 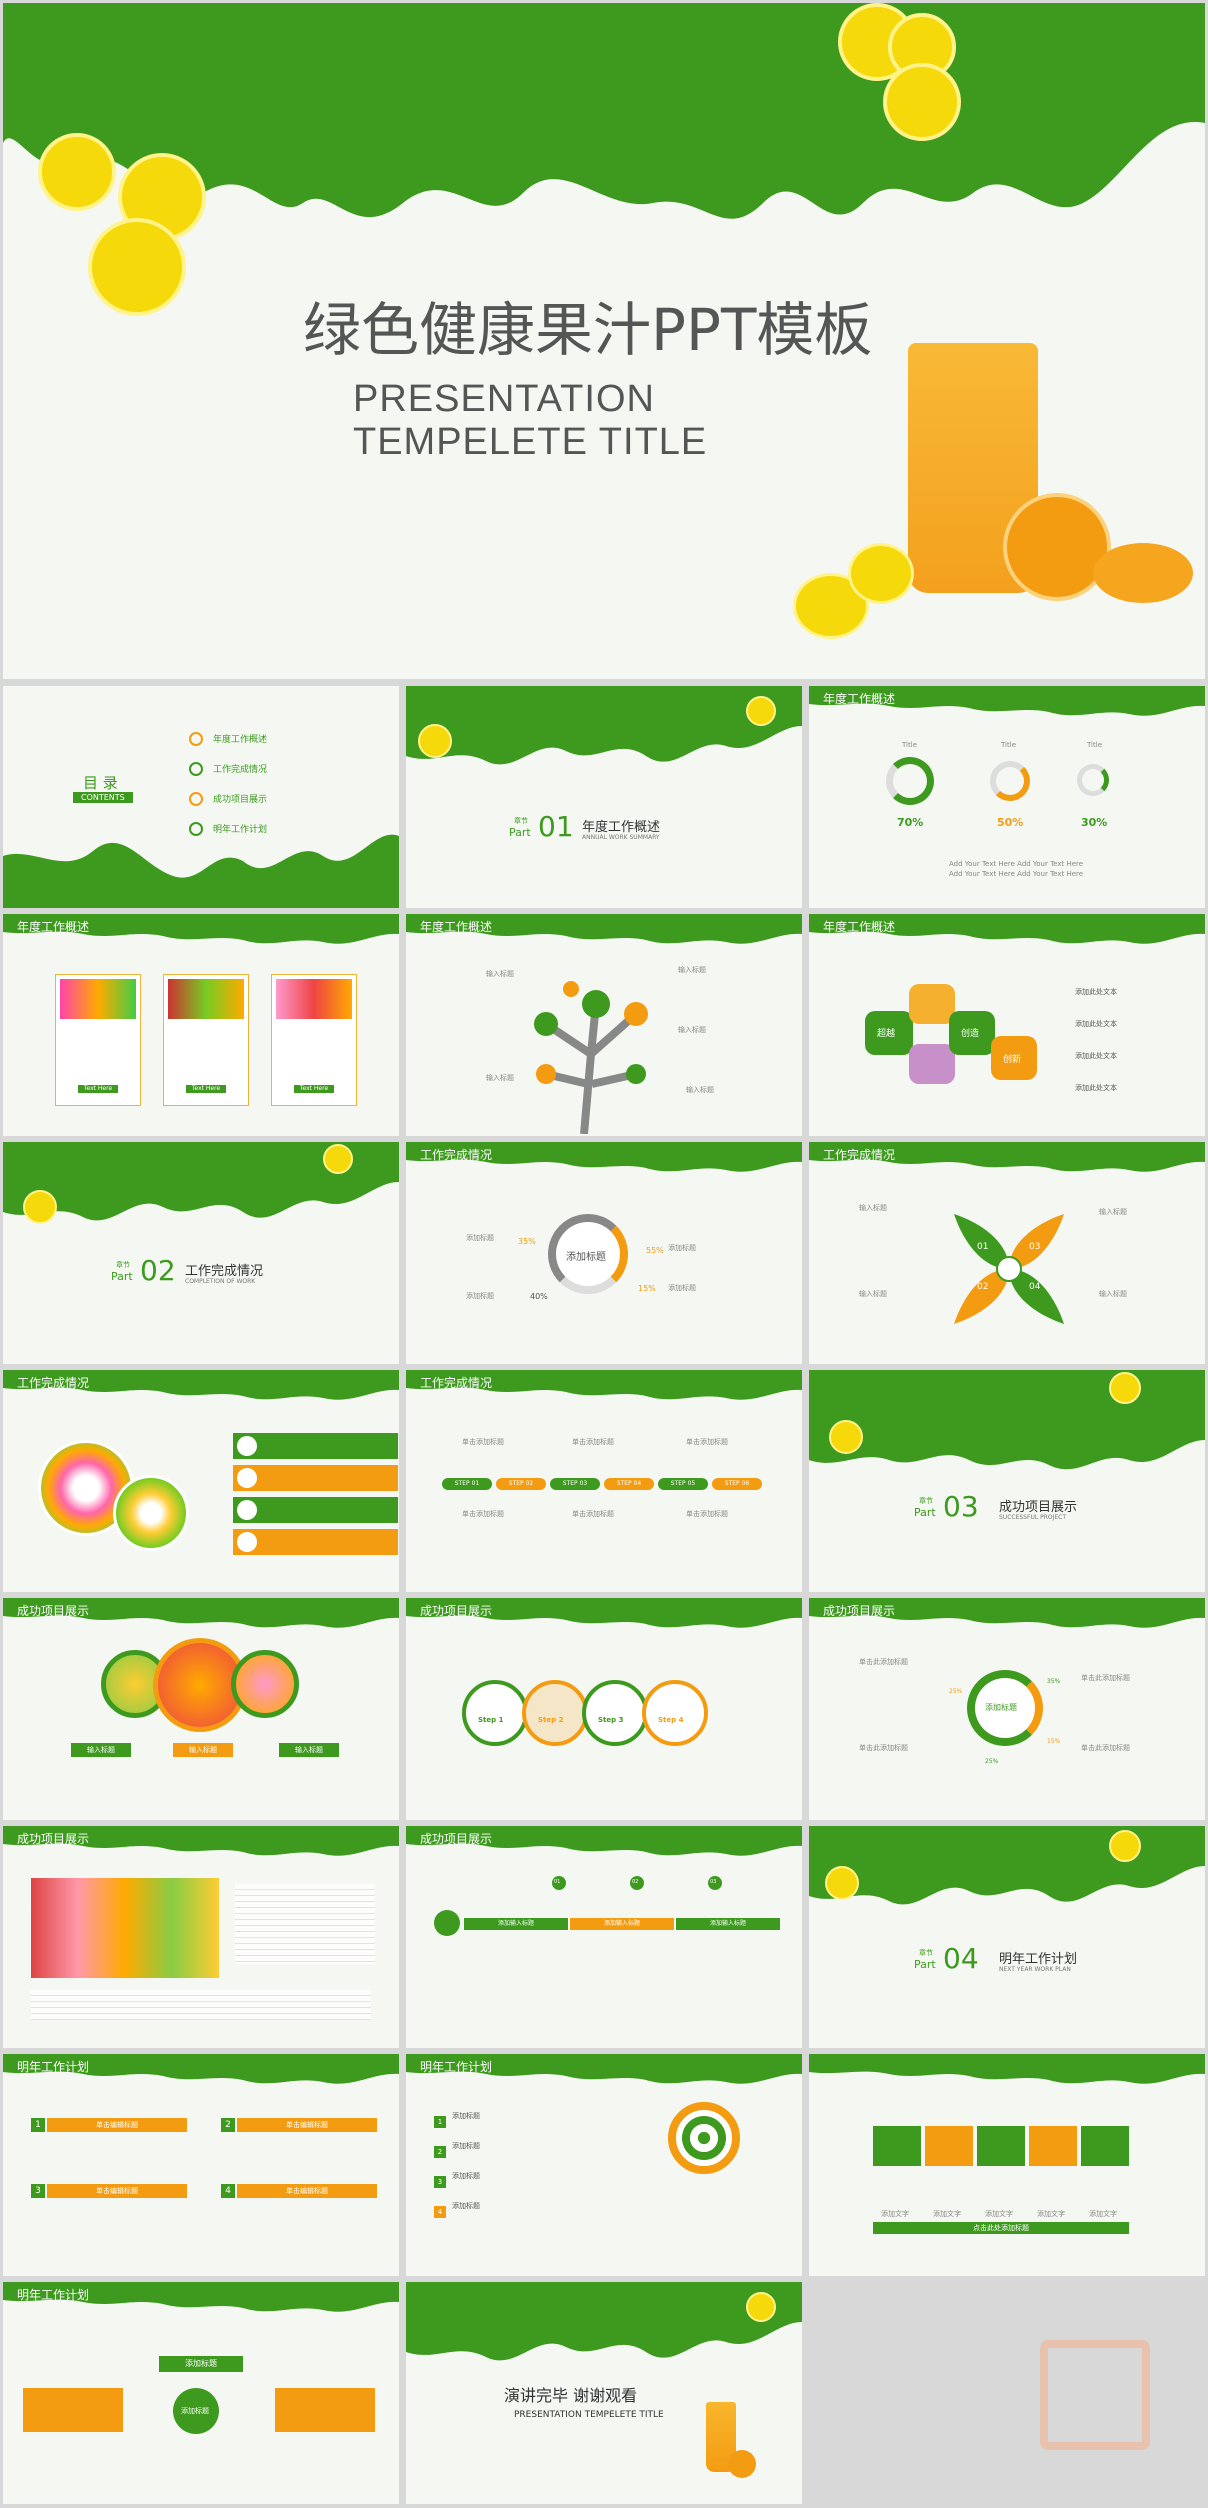 What do you see at coordinates (203, 1750) in the screenshot?
I see `circle-label: 输入标题` at bounding box center [203, 1750].